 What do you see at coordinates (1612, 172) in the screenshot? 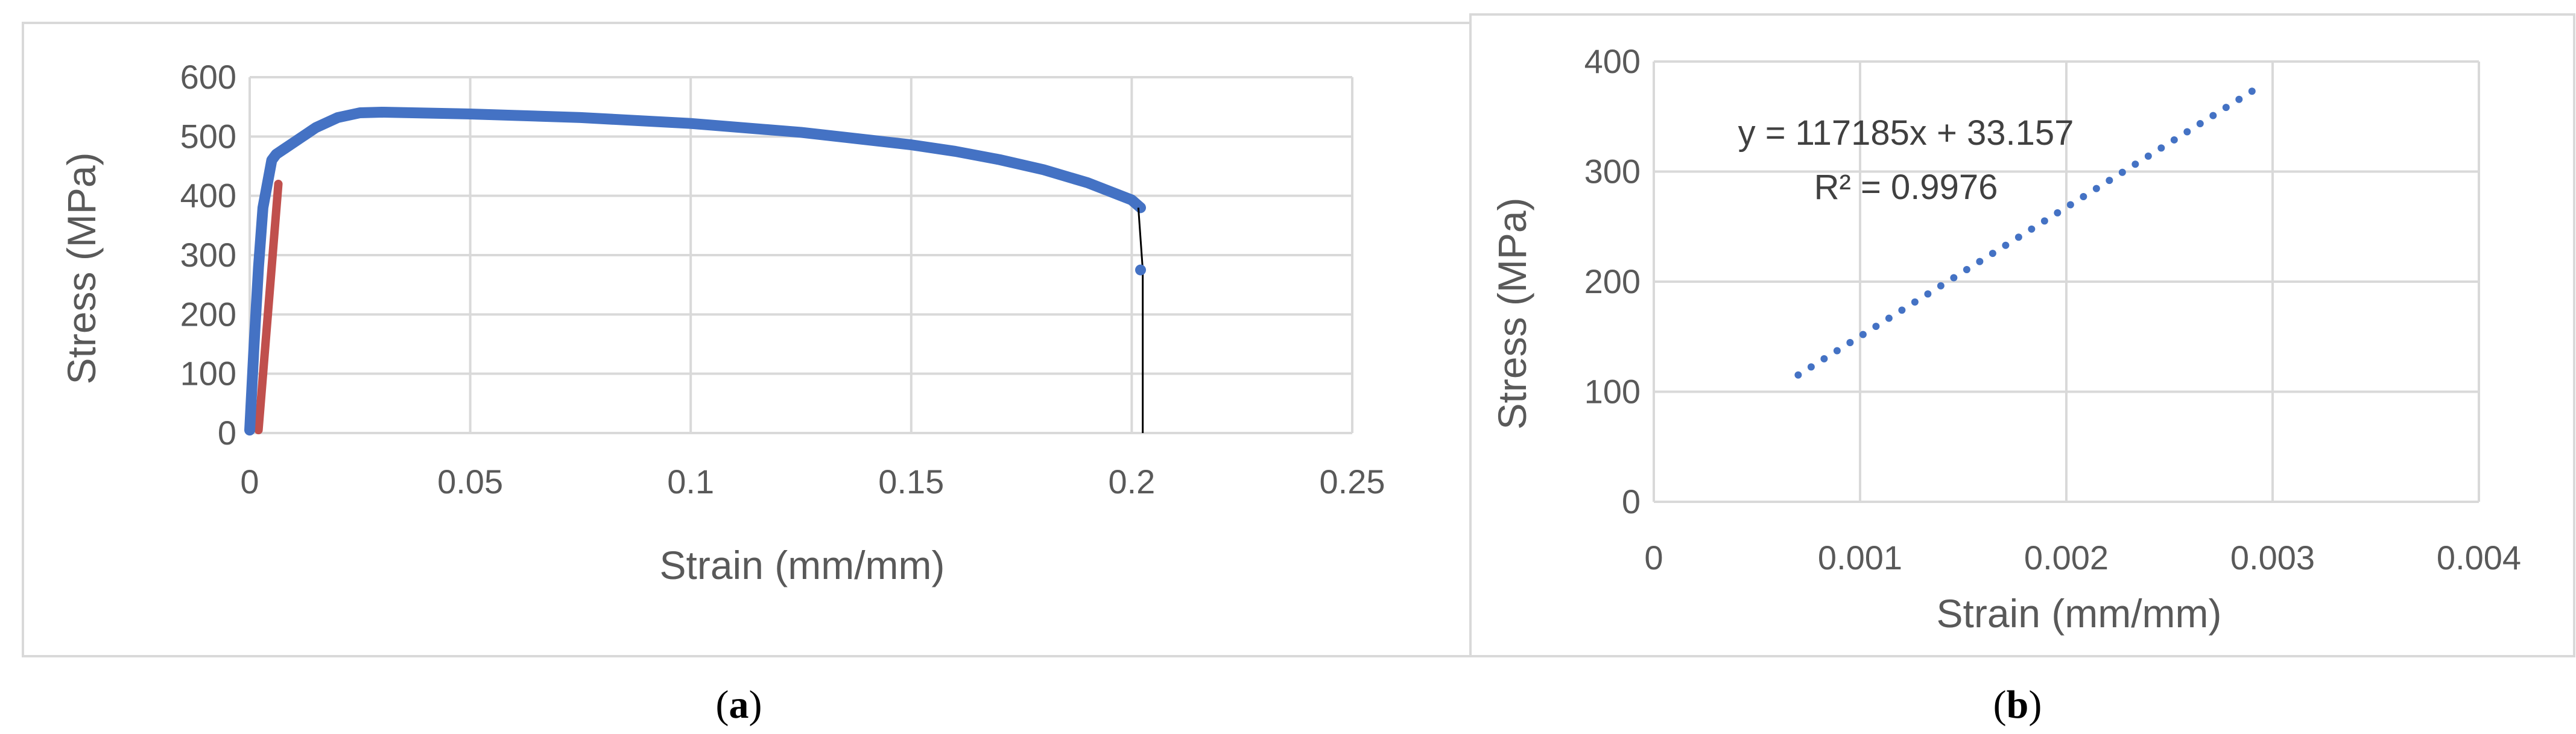
I see `b-ytick-label: 300` at bounding box center [1612, 172].